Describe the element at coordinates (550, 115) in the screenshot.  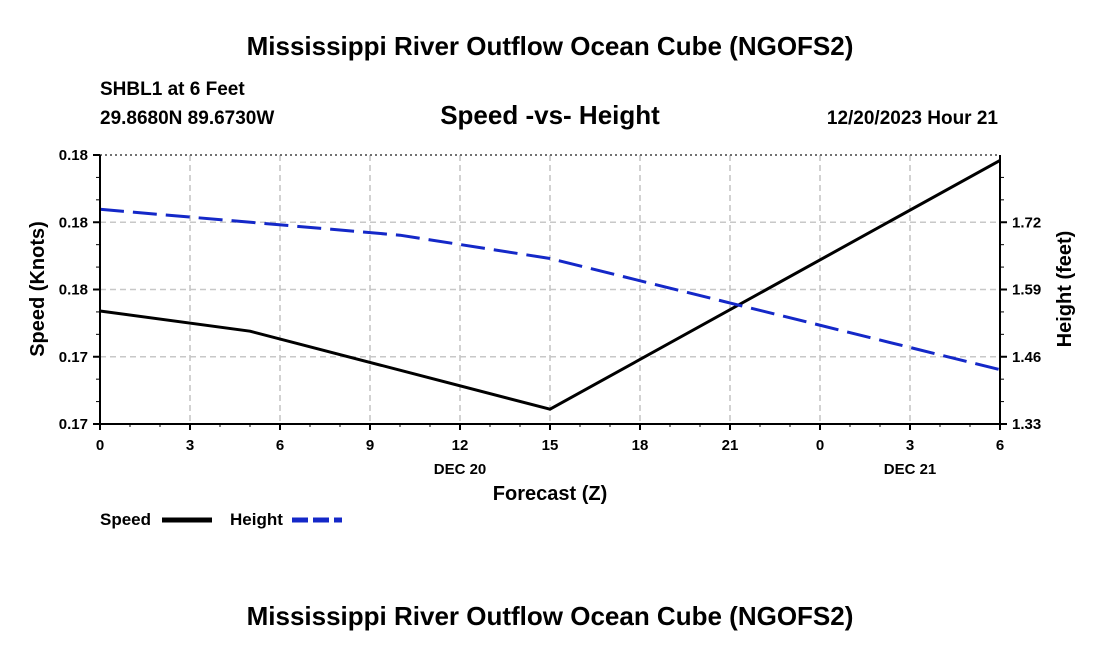
I see `plot-title: Speed -vs- Height` at that location.